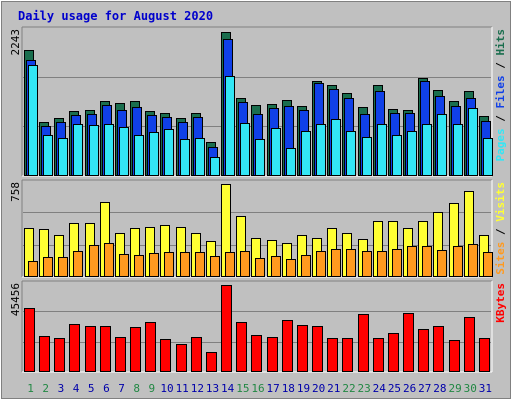 The width and height of the screenshot is (512, 400). I want to click on day-label-14: 14, so click(228, 388).